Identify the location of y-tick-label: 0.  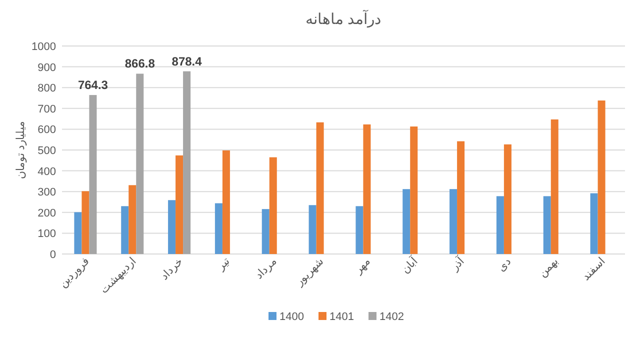
(53, 255).